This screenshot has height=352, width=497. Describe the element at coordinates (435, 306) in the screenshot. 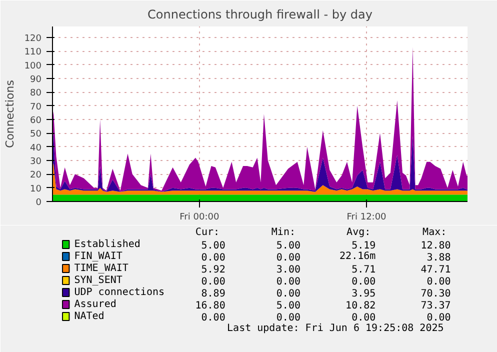

I see `text: 73.37` at that location.